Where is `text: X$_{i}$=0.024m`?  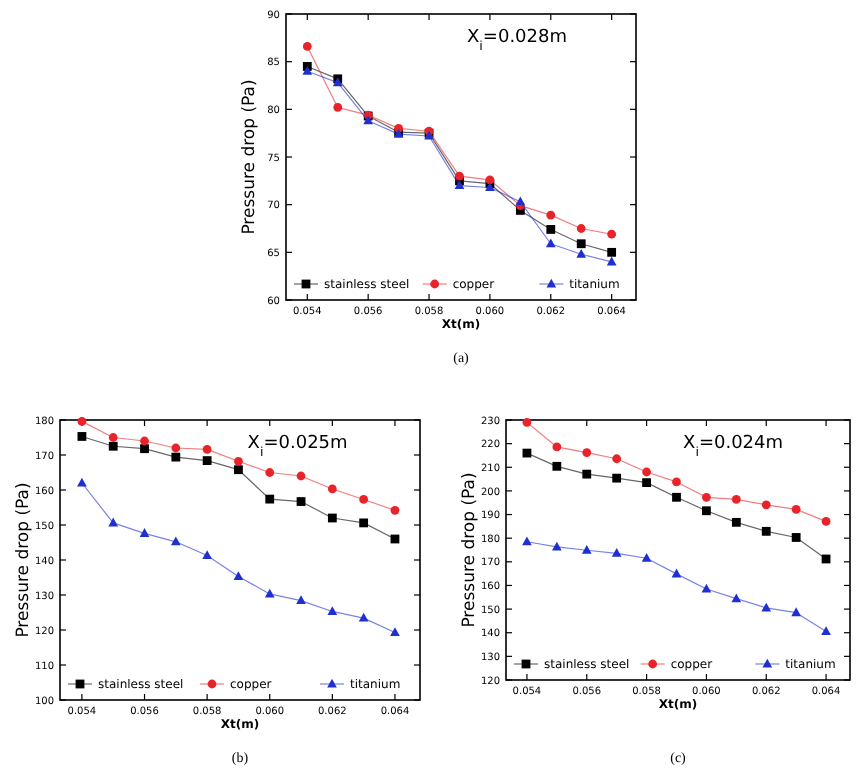
text: X$_{i}$=0.024m is located at coordinates (733, 446).